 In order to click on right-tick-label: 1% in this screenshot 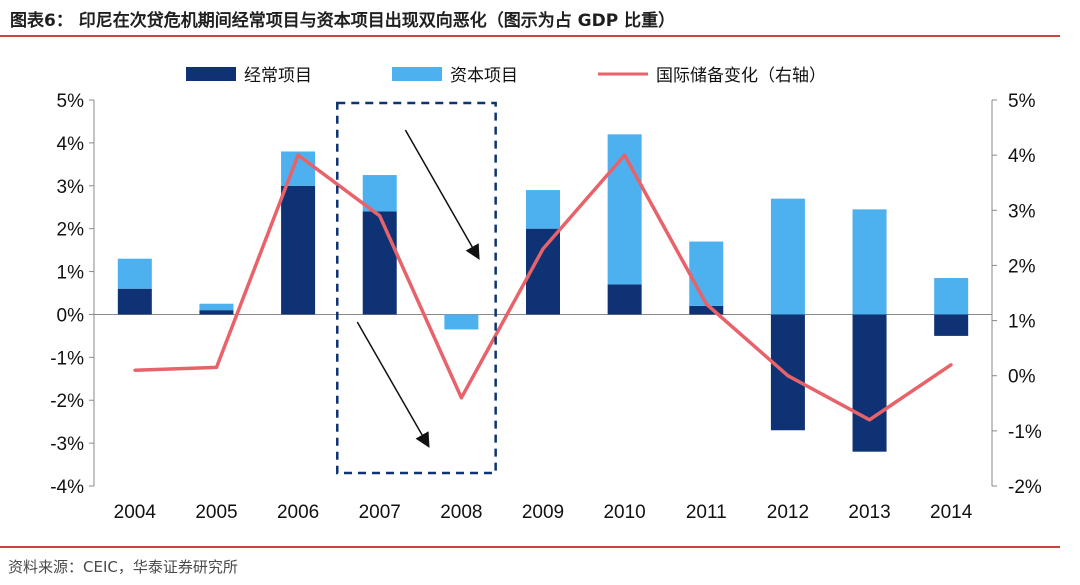, I will do `click(1022, 322)`.